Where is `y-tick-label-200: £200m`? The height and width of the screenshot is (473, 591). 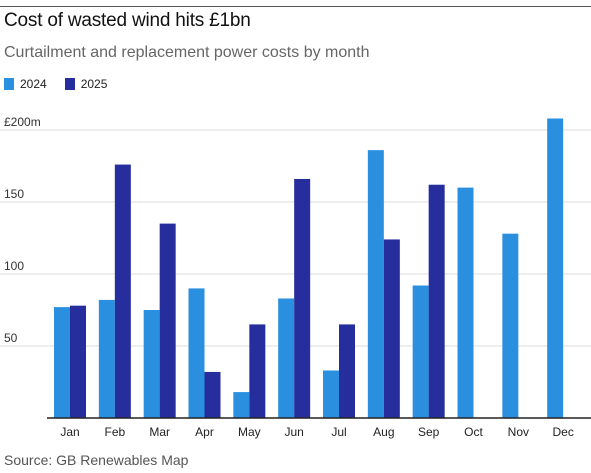 y-tick-label-200: £200m is located at coordinates (22, 122).